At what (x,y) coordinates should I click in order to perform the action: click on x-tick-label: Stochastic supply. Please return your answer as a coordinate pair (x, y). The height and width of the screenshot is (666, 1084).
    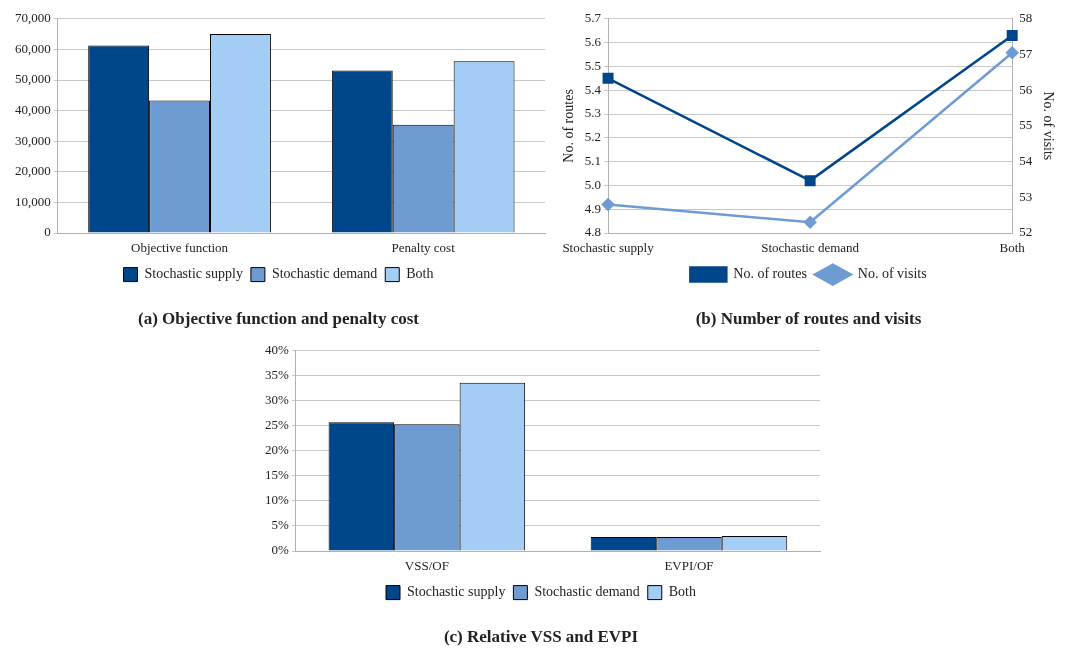
    Looking at the image, I should click on (608, 248).